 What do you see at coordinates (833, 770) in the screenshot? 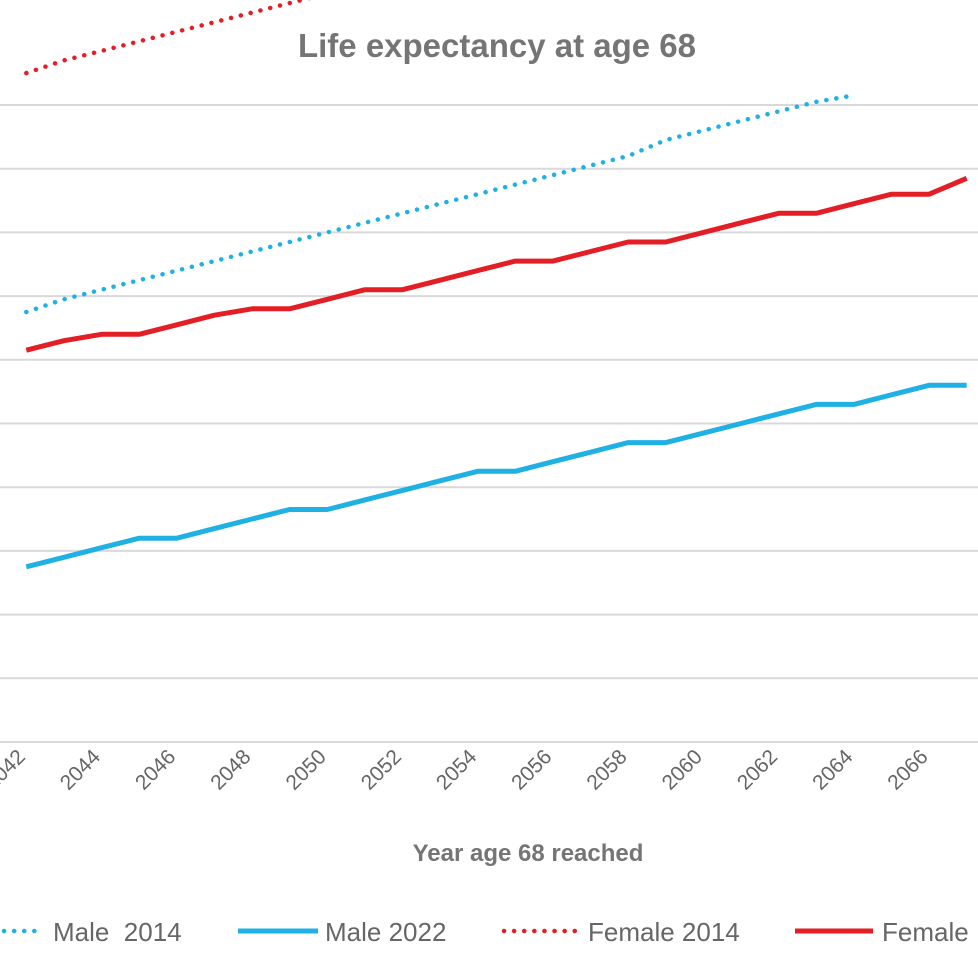
I see `x-tick-label: 2064` at bounding box center [833, 770].